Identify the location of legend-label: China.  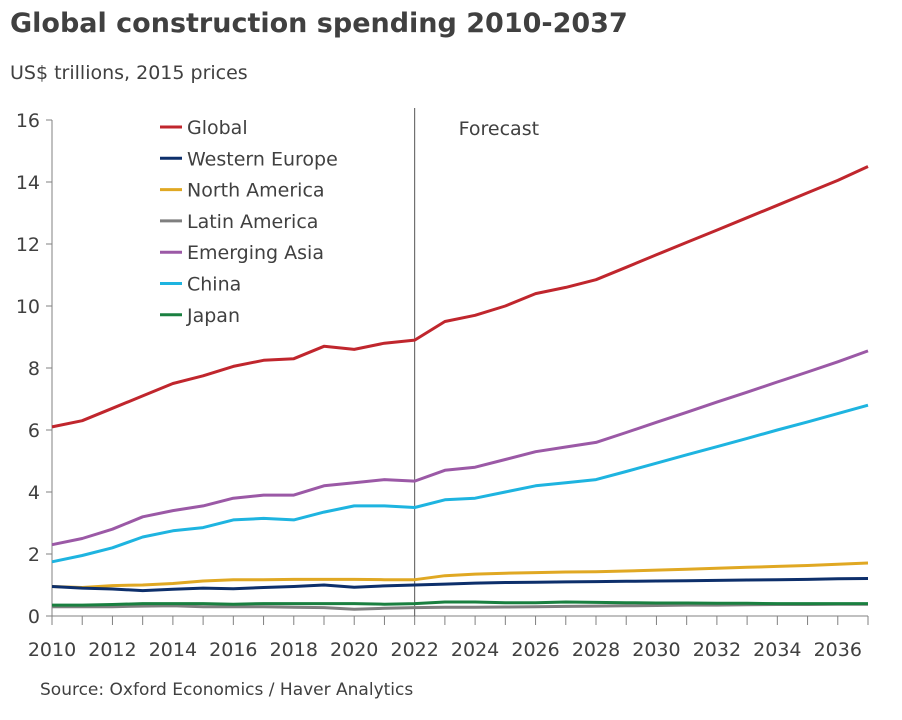
(214, 285).